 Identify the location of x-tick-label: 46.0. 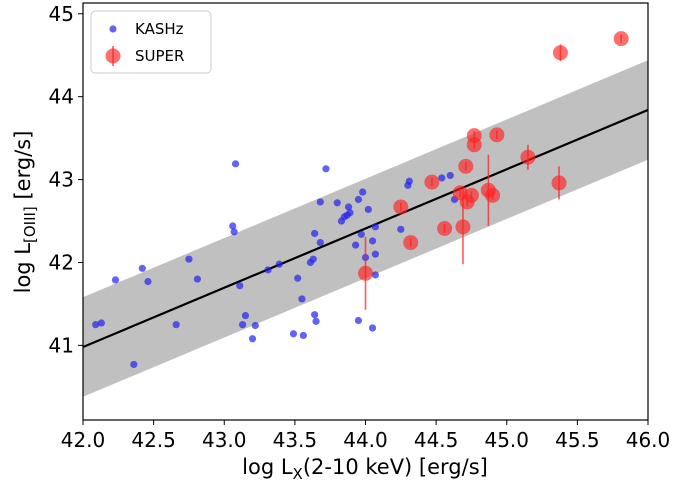
(648, 440).